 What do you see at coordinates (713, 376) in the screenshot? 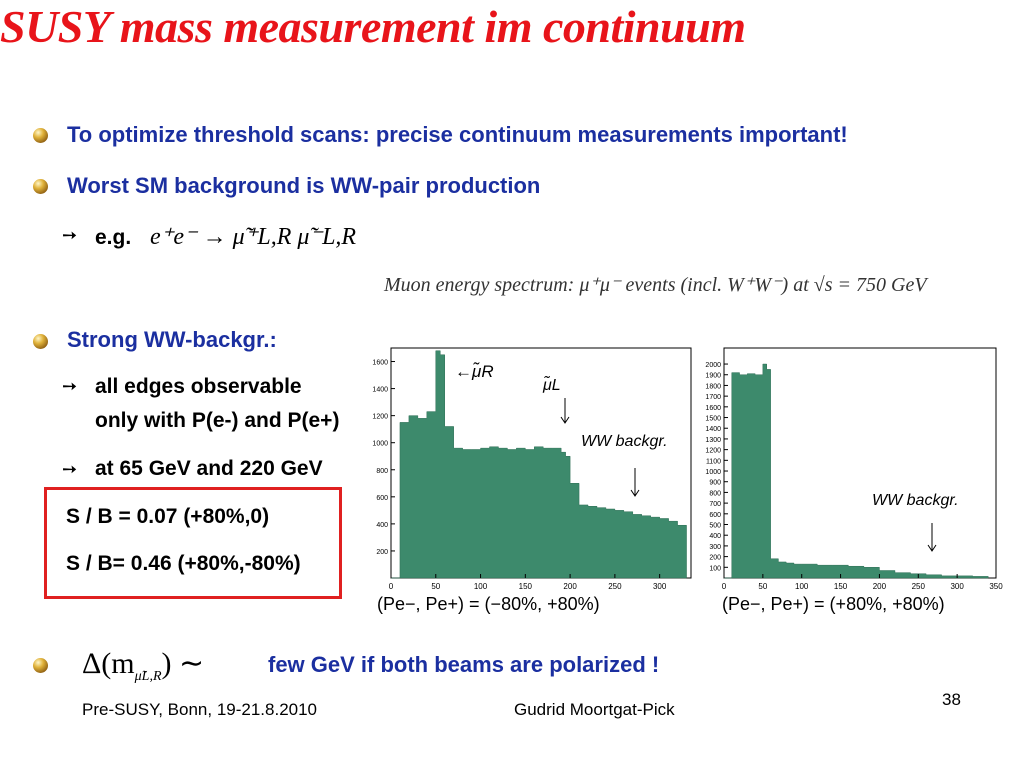
I see `y-tick-label: 1900` at bounding box center [713, 376].